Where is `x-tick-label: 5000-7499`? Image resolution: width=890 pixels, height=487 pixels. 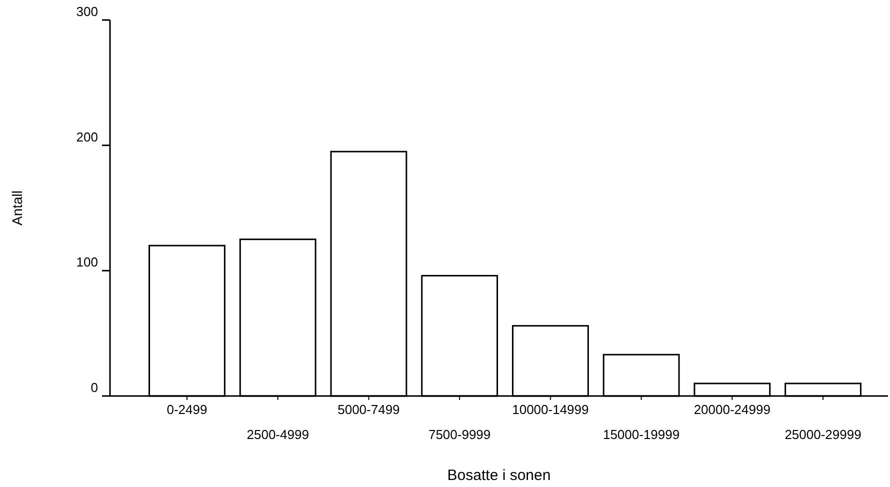 x-tick-label: 5000-7499 is located at coordinates (369, 409).